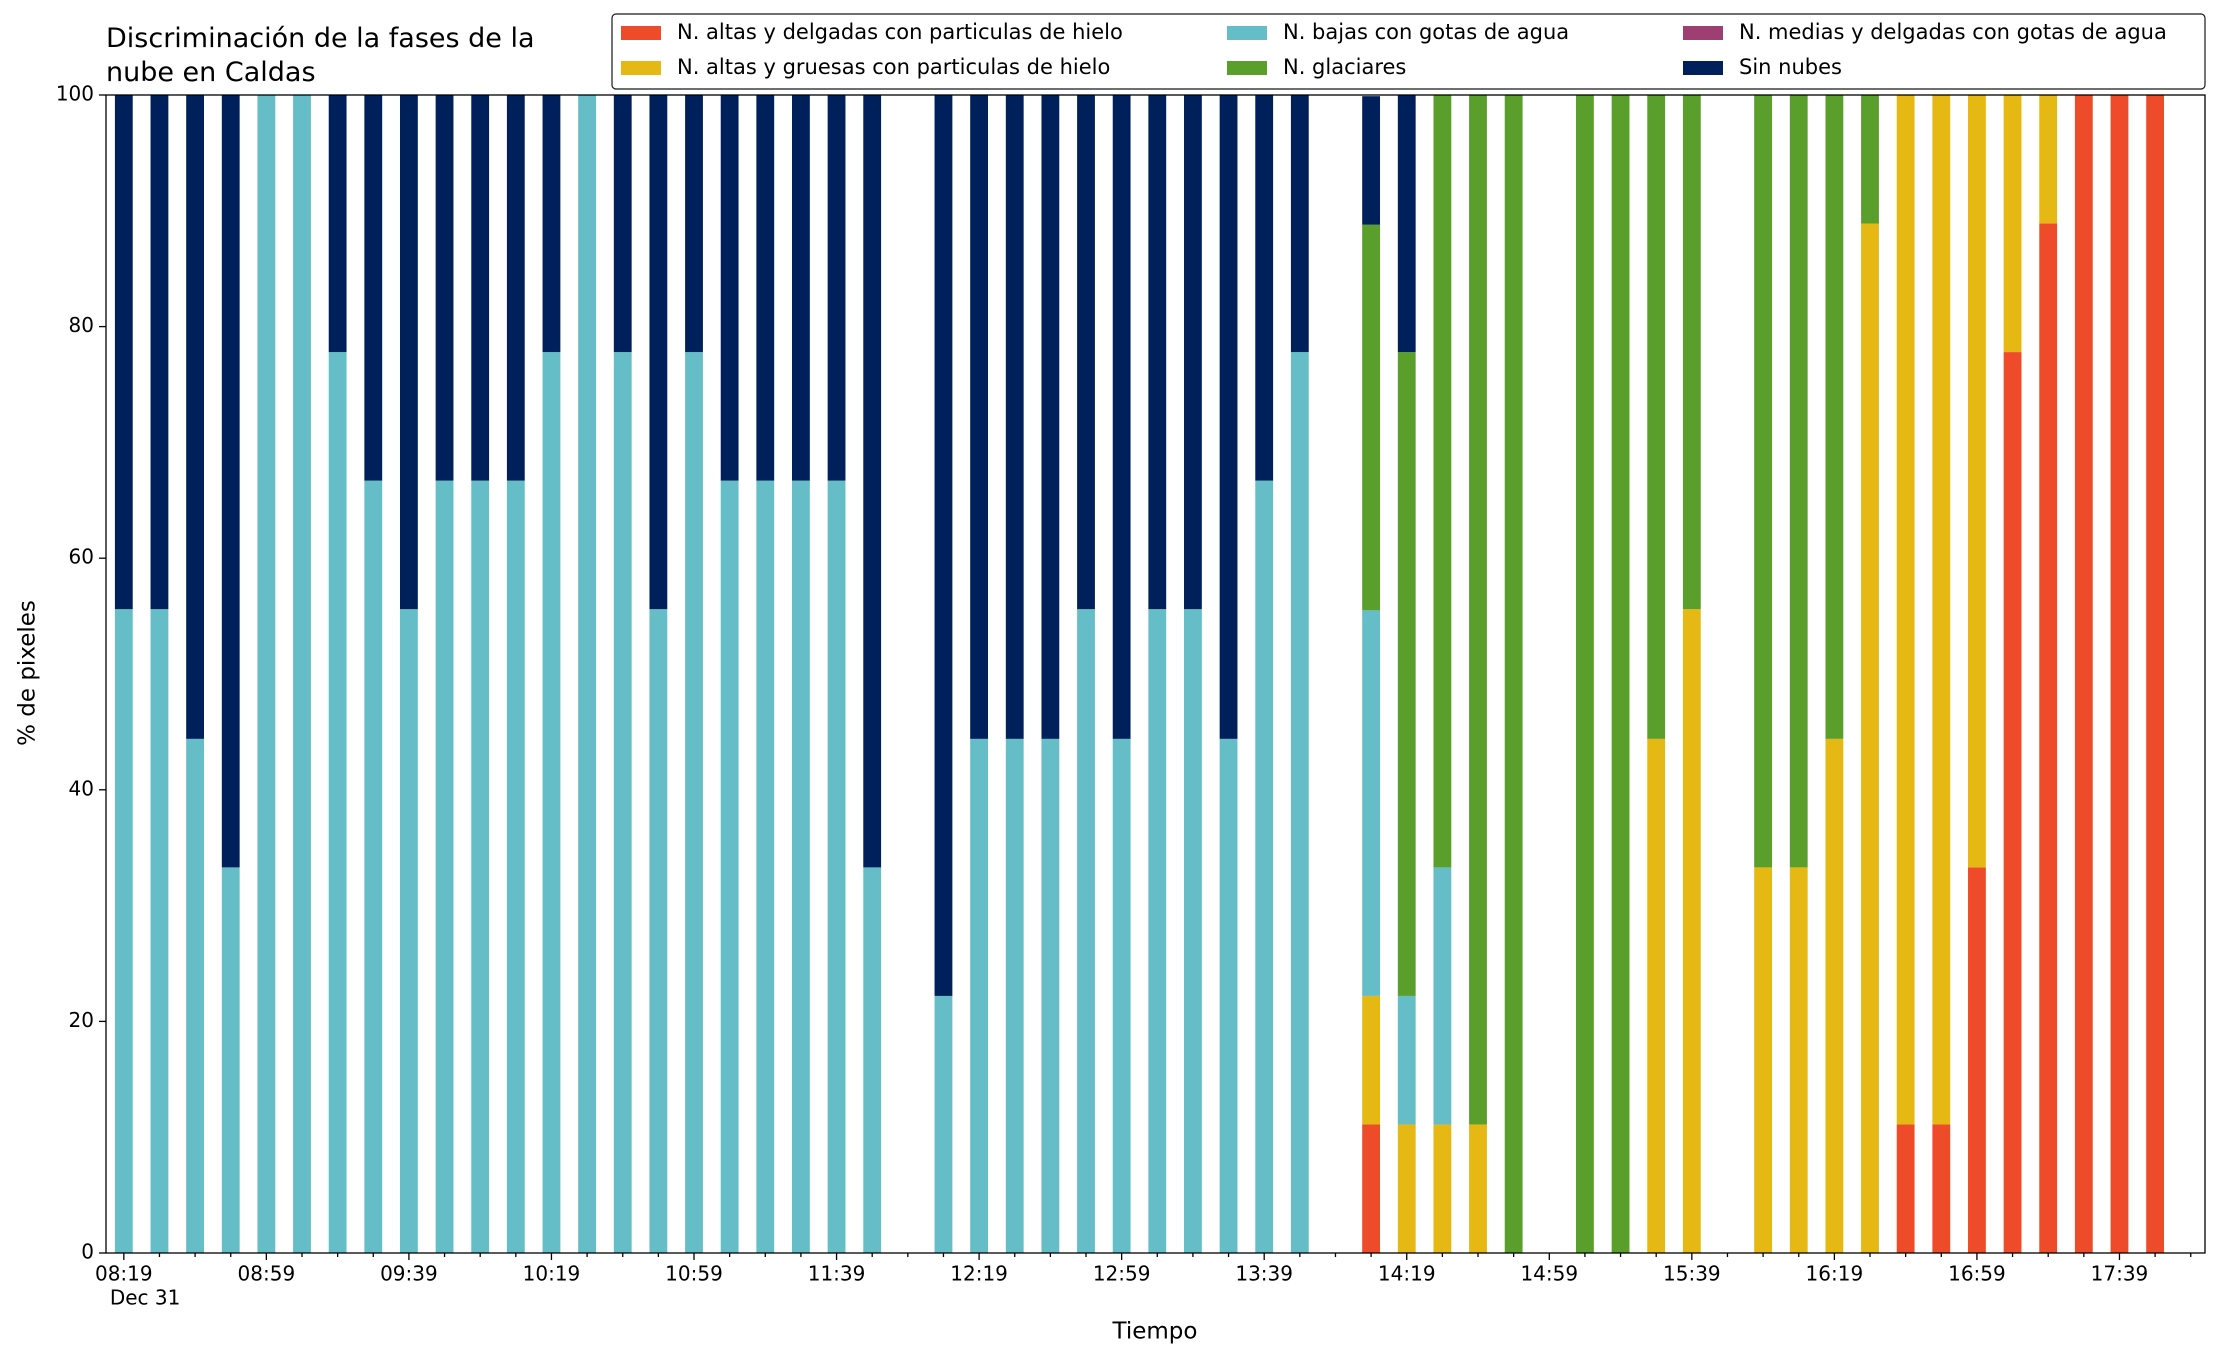 The height and width of the screenshot is (1359, 2216). Describe the element at coordinates (1344, 67) in the screenshot. I see `legend-label: N. glaciares` at that location.